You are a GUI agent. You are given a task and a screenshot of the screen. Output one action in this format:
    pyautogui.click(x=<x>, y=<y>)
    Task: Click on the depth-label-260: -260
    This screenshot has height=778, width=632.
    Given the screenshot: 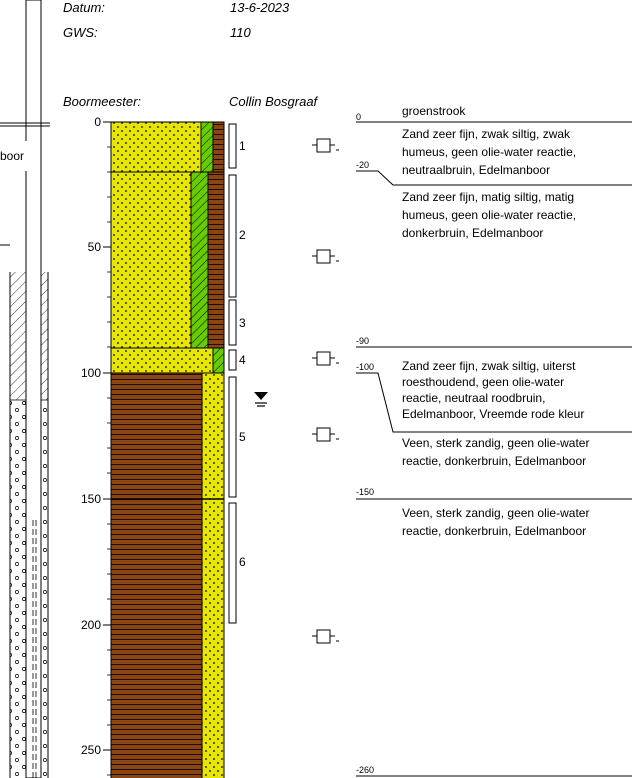 What is the action you would take?
    pyautogui.click(x=365, y=770)
    